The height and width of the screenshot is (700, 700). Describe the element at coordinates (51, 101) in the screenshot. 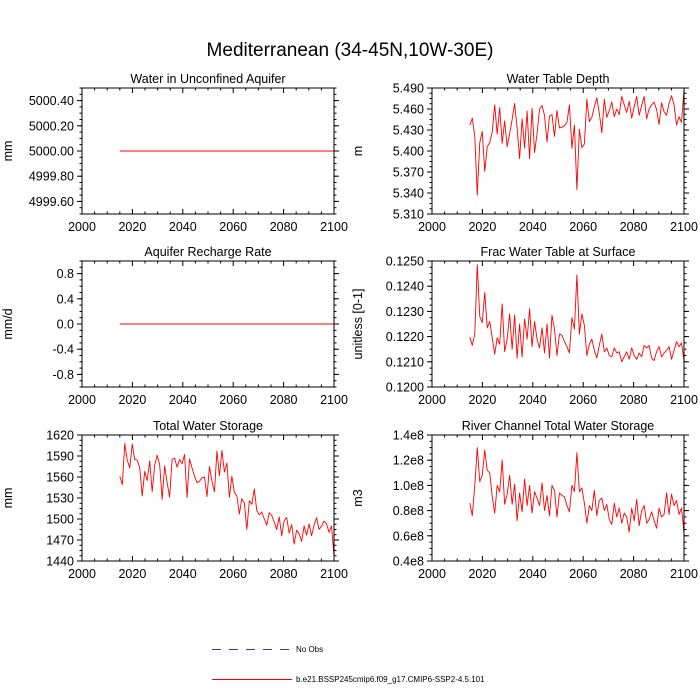

I see `y-tick-label: 5000.40` at that location.